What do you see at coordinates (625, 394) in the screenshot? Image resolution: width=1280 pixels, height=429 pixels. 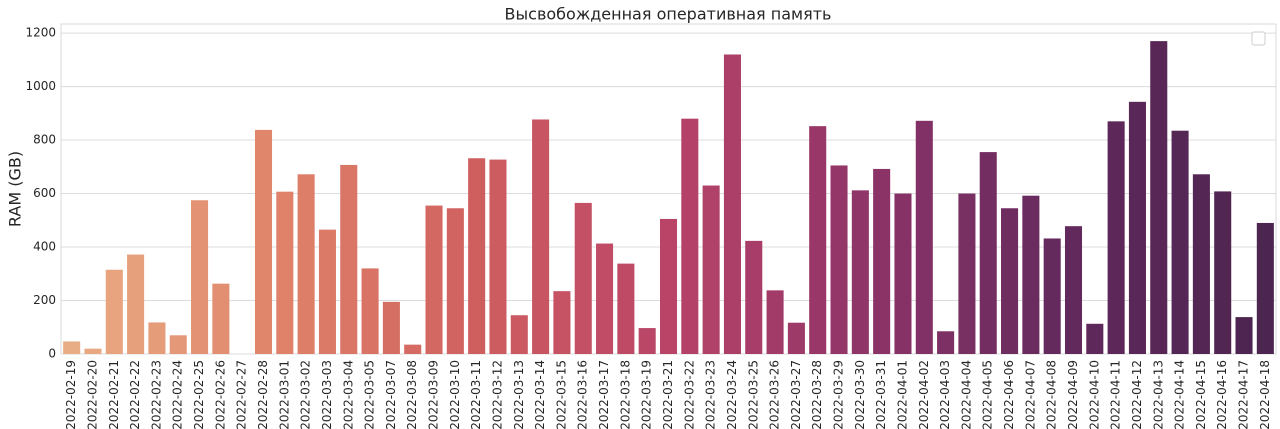 I see `x-tick-label: 2022-03-18` at bounding box center [625, 394].